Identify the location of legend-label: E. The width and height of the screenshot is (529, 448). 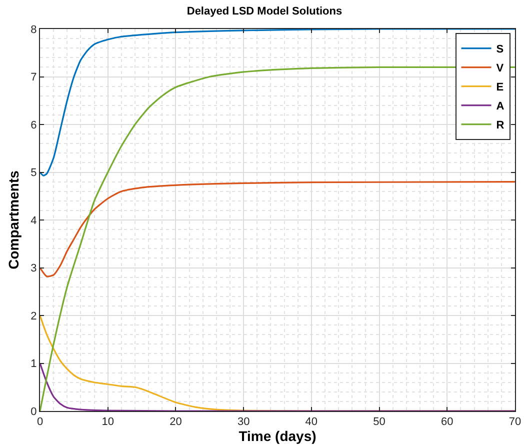
(500, 88).